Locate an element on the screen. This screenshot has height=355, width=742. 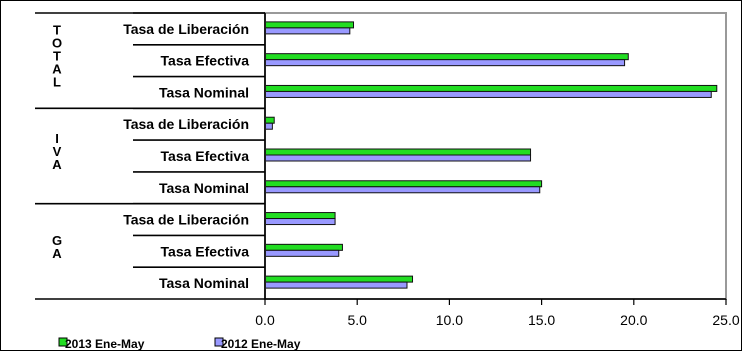
legend: 2013 Ene-May 2012 Ene-May is located at coordinates (179, 344).